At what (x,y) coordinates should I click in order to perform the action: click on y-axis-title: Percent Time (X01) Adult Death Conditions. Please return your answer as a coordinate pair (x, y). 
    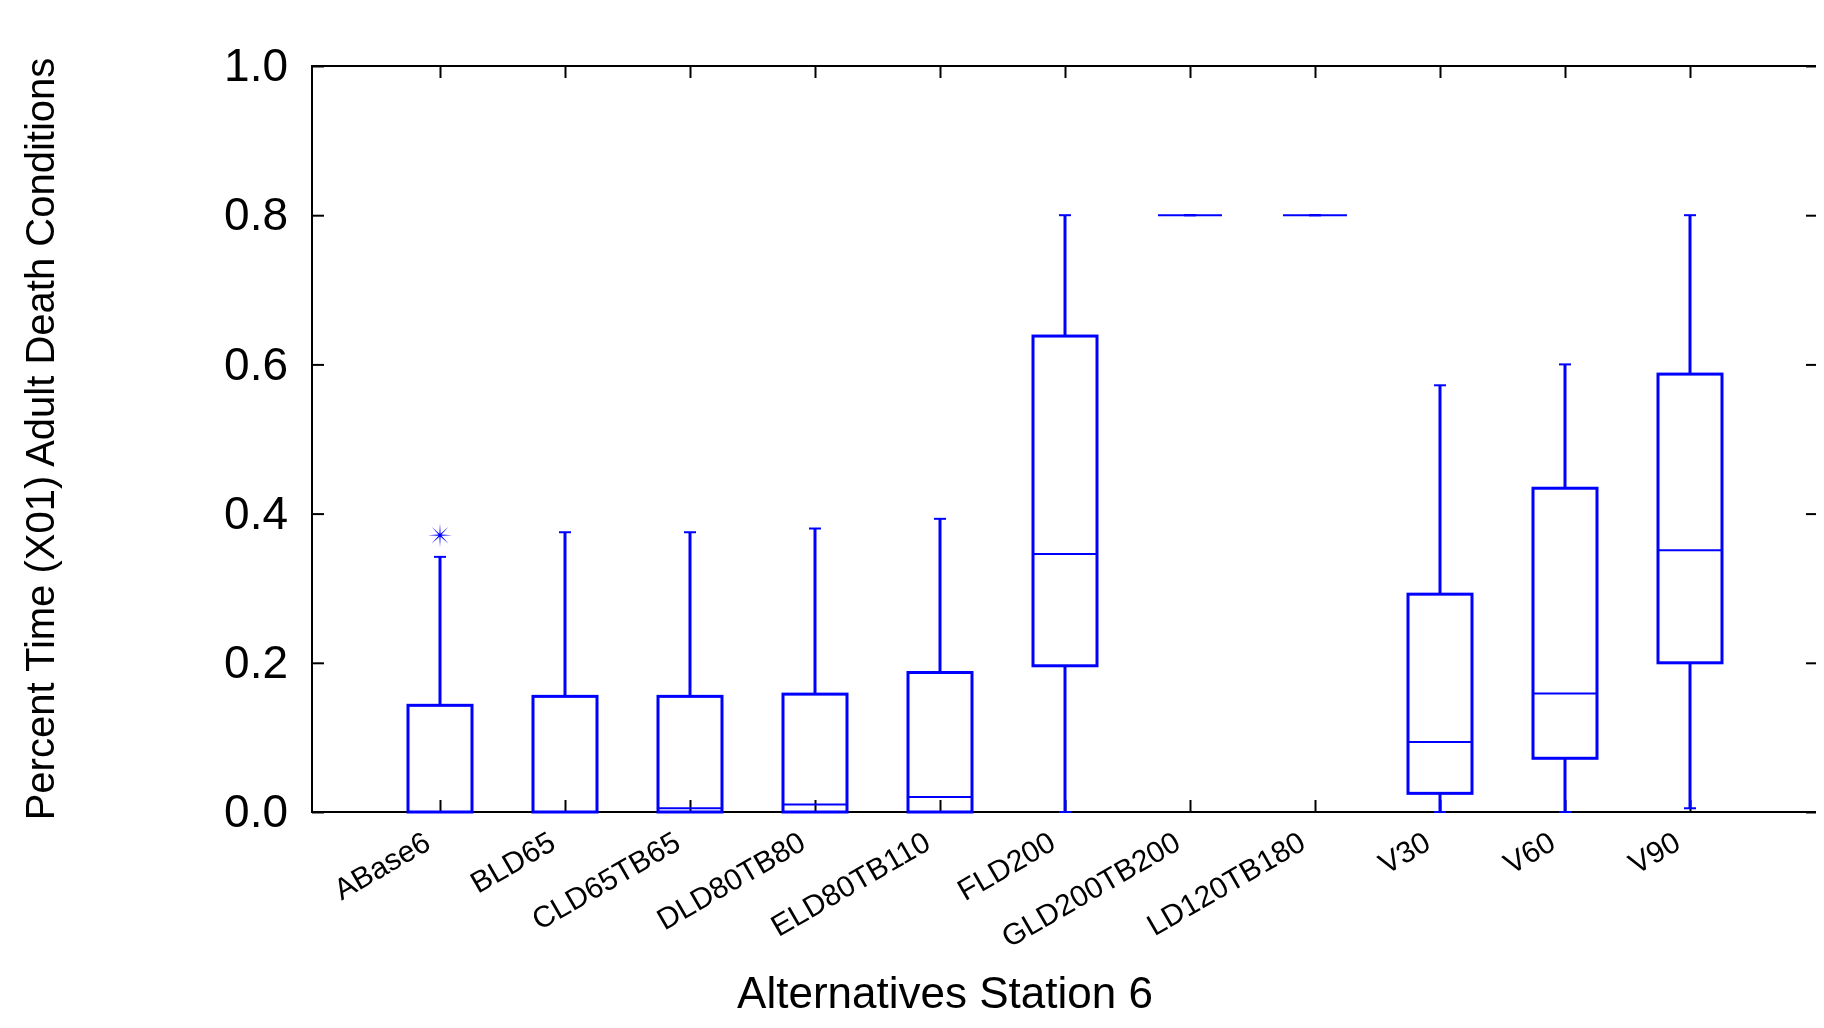
    Looking at the image, I should click on (40, 439).